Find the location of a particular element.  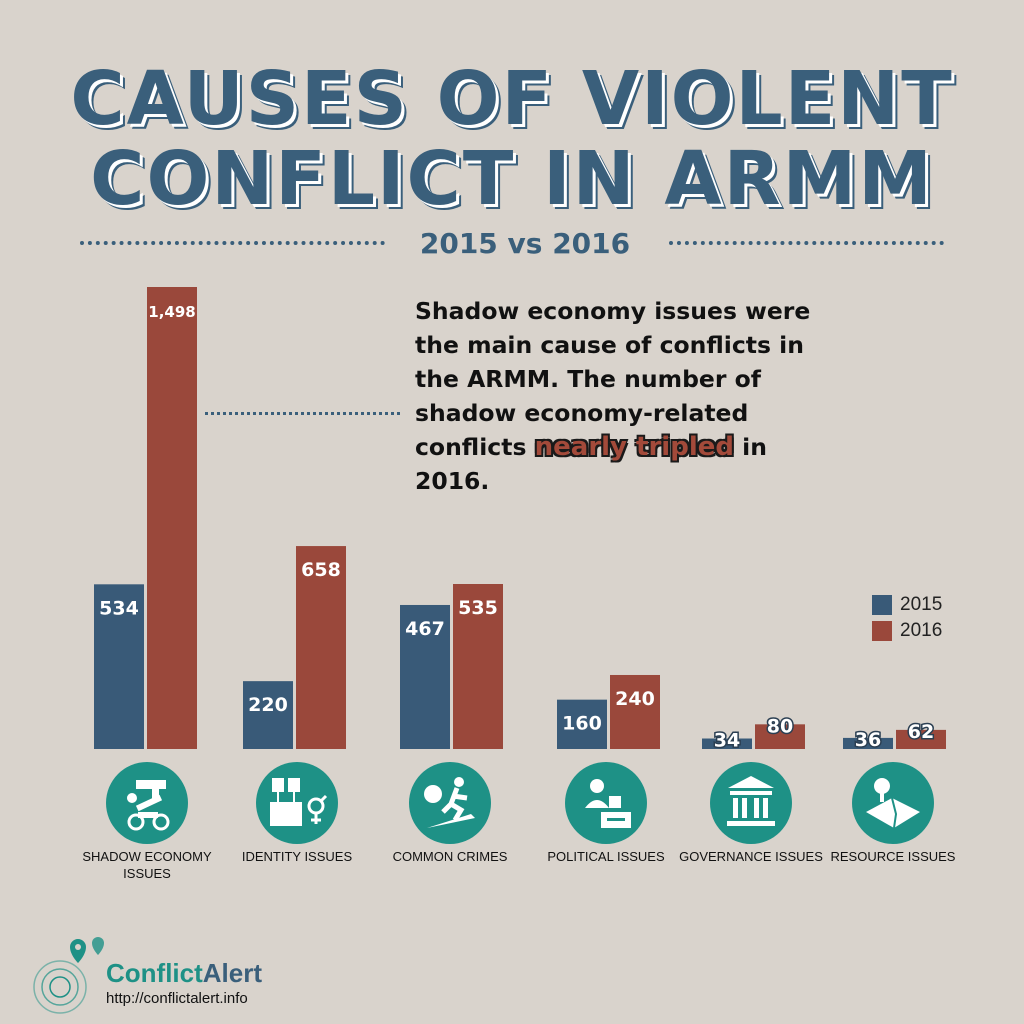

bar-label-2015-5: 36 is located at coordinates (868, 740).